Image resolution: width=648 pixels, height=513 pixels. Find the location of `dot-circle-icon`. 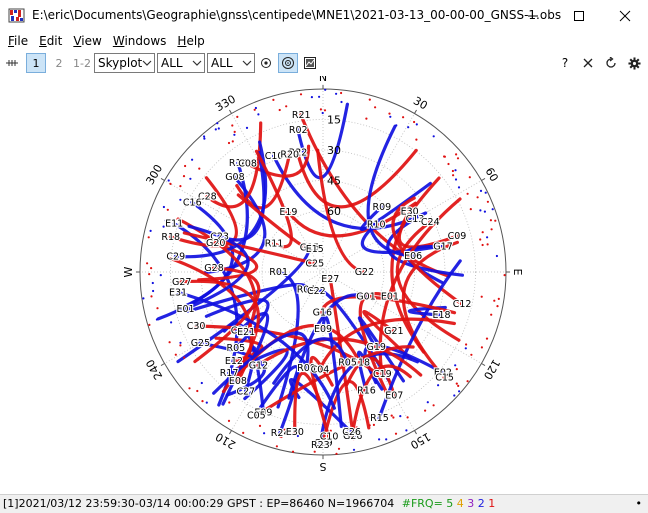

dot-circle-icon is located at coordinates (266, 63).